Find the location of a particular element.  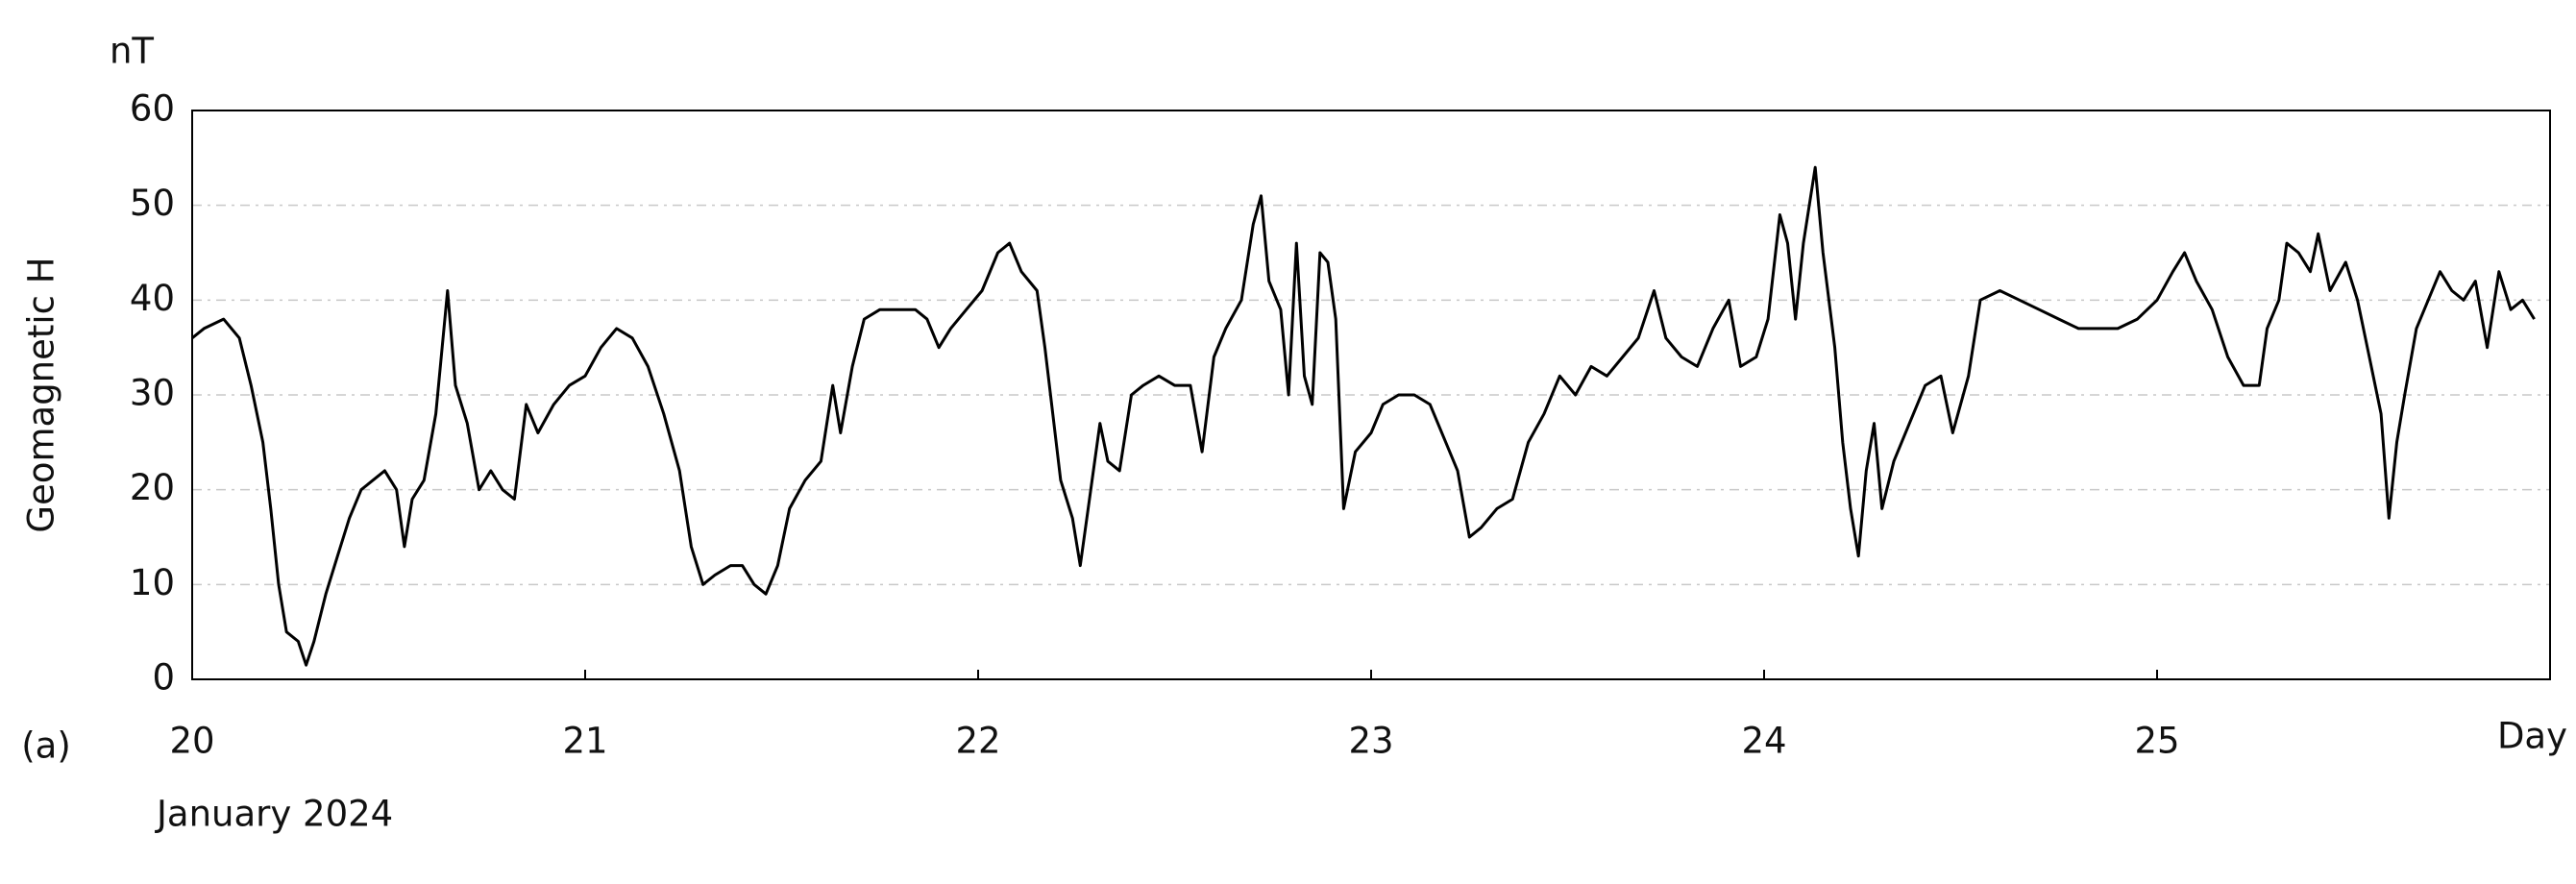

y-tick-label: 30 is located at coordinates (152, 393).